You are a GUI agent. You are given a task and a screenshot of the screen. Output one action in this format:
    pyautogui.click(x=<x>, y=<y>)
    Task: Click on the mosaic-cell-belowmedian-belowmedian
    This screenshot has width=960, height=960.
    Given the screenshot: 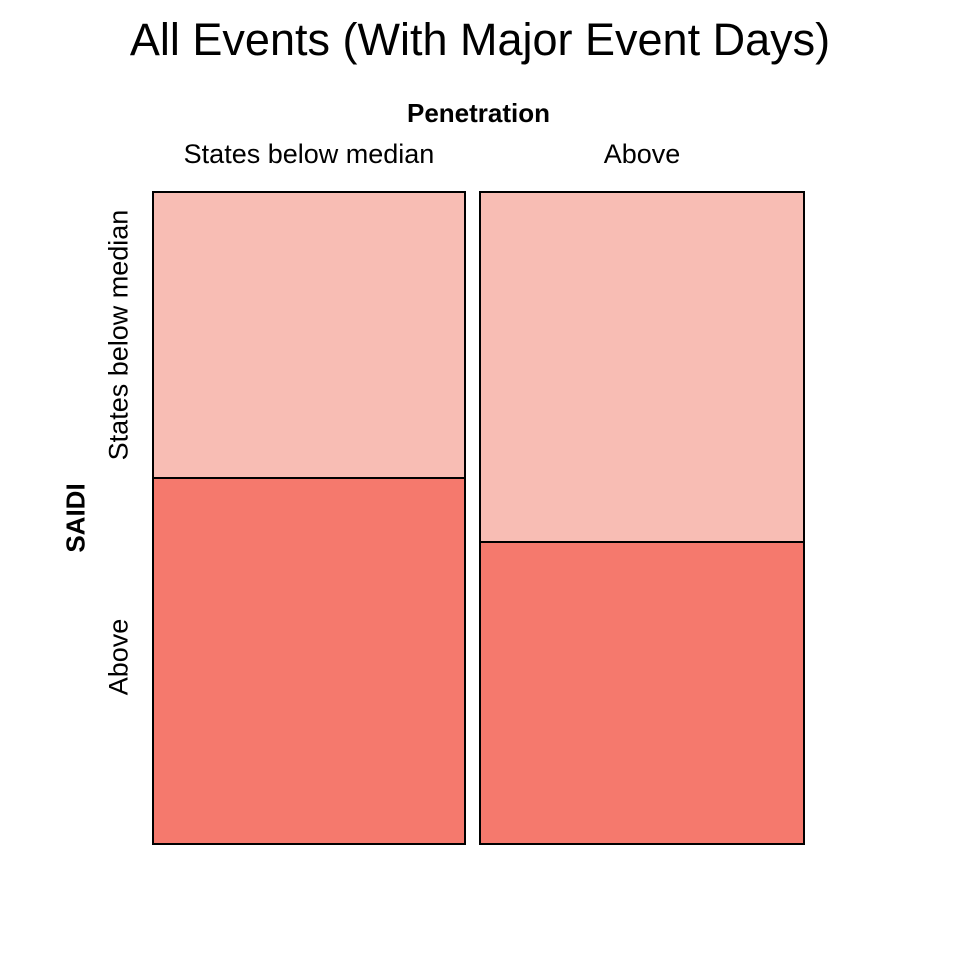 What is the action you would take?
    pyautogui.click(x=309, y=335)
    